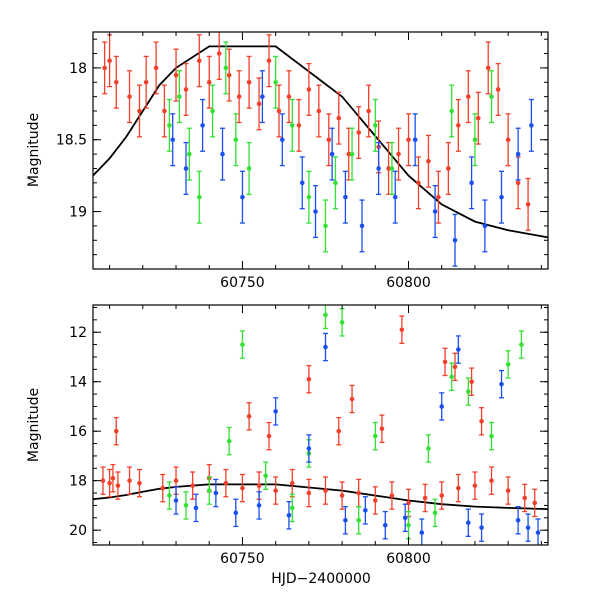  What do you see at coordinates (78, 383) in the screenshot?
I see `y-tick-label: 14` at bounding box center [78, 383].